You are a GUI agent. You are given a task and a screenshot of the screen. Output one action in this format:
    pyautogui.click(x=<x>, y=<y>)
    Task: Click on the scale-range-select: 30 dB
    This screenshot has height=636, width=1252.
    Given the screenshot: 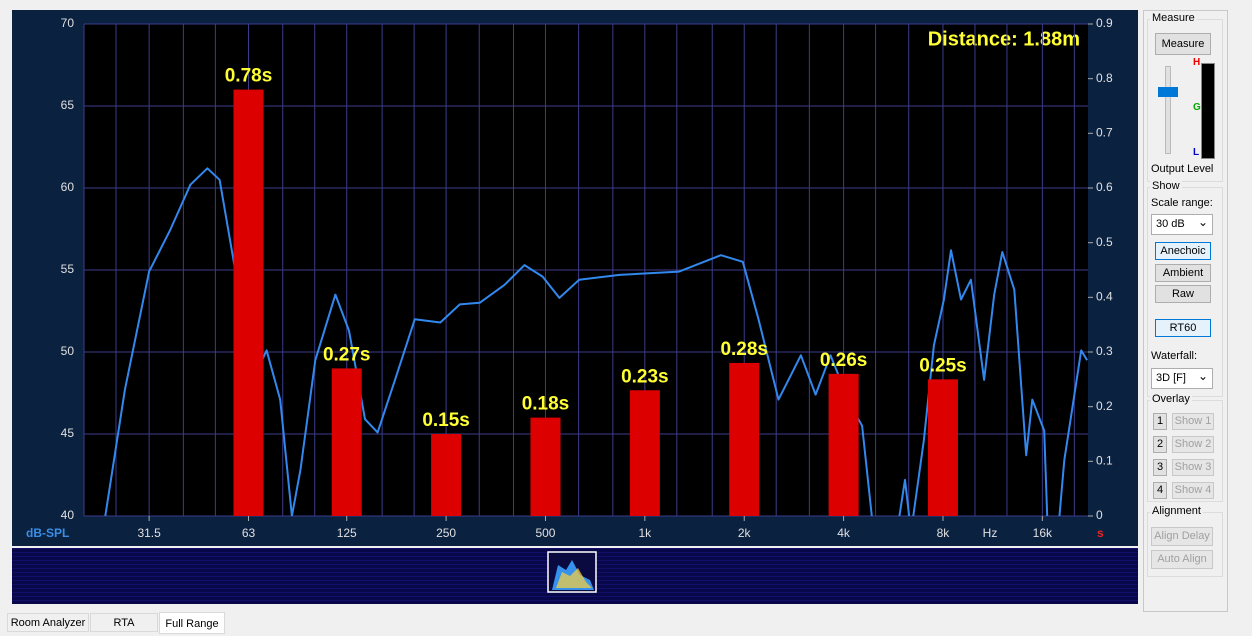 What is the action you would take?
    pyautogui.click(x=1182, y=224)
    